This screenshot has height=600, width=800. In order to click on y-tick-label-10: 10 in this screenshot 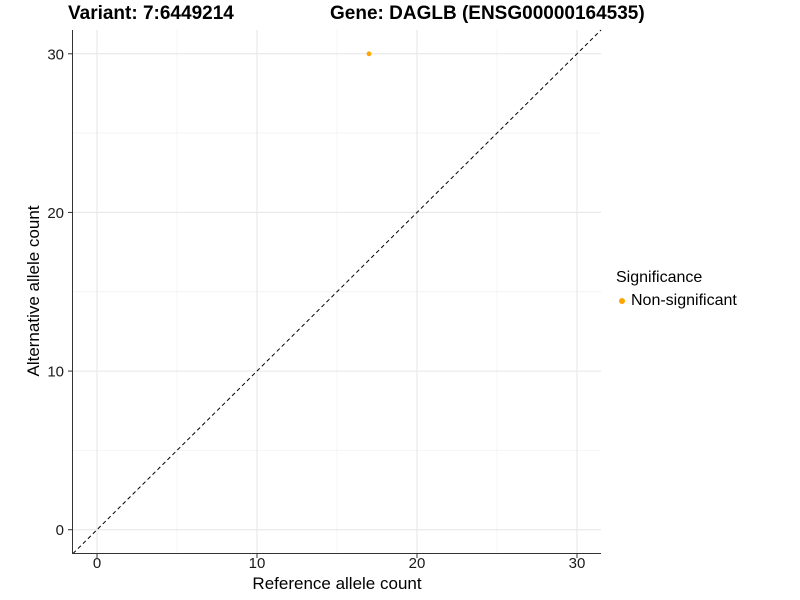, I will do `click(55, 372)`.